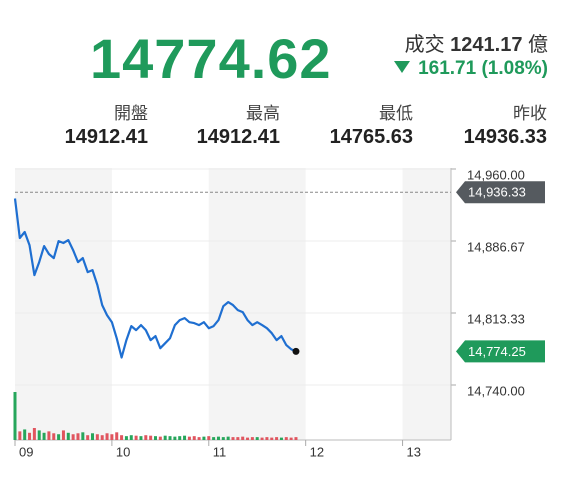 This screenshot has width=584, height=488. I want to click on stat-label: 昨收, so click(530, 113).